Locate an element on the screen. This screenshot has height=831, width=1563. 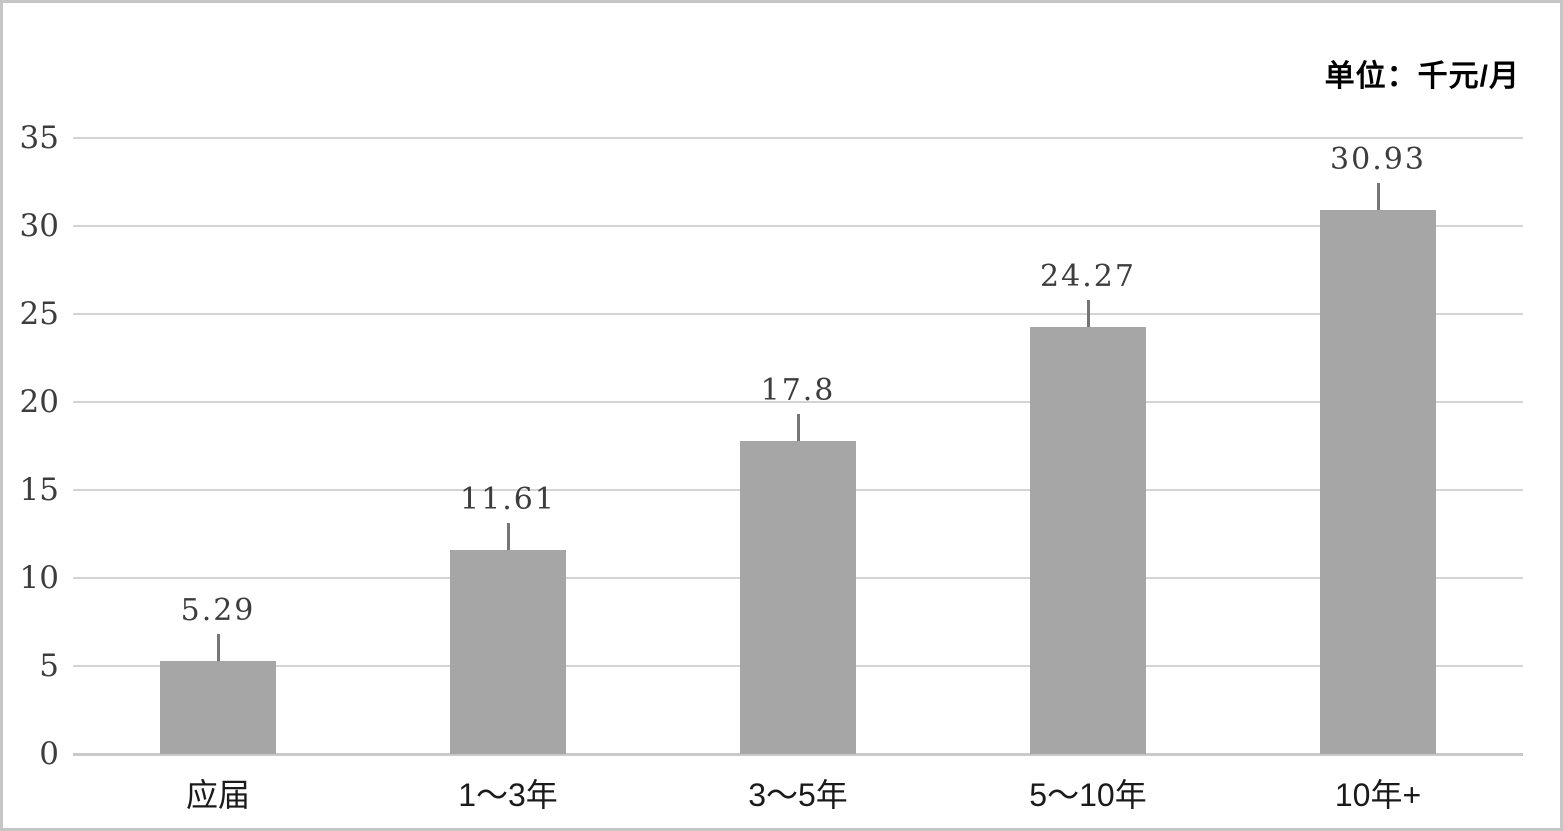
value-label: 17.8 is located at coordinates (798, 390).